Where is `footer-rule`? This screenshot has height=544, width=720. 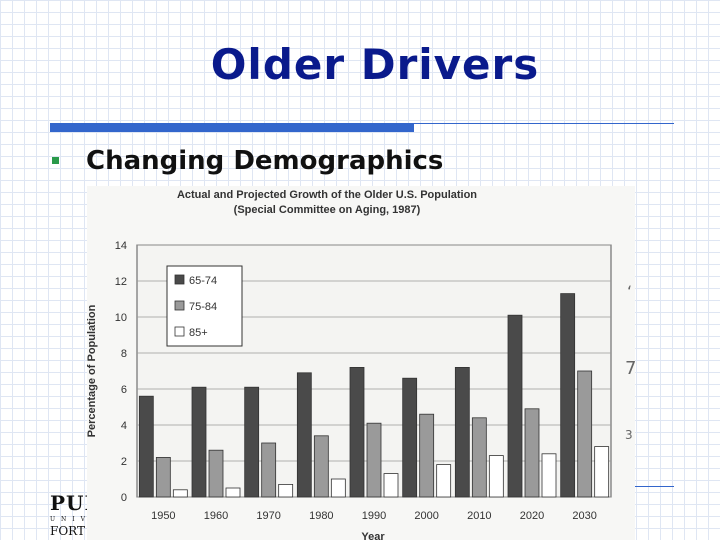 footer-rule is located at coordinates (654, 486).